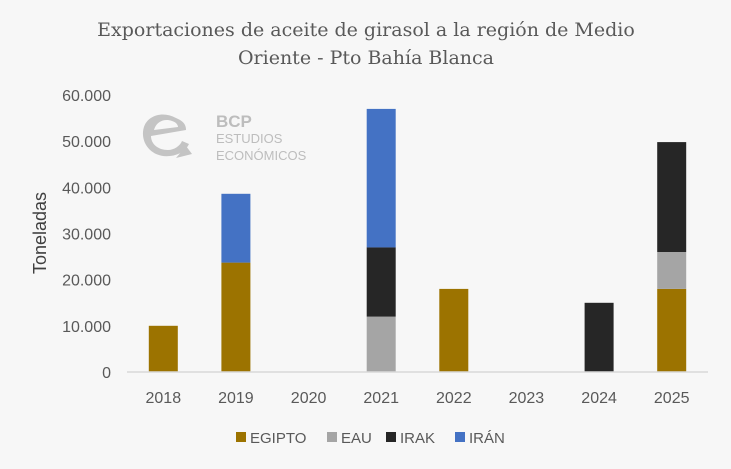 The height and width of the screenshot is (469, 731). I want to click on legend-label: EGIPTO, so click(278, 438).